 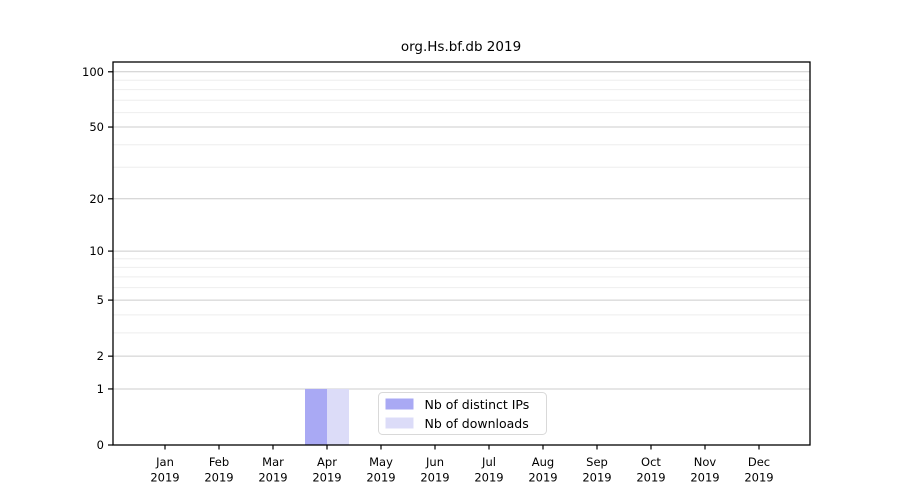 I want to click on y-tick-label: 20, so click(x=96, y=199).